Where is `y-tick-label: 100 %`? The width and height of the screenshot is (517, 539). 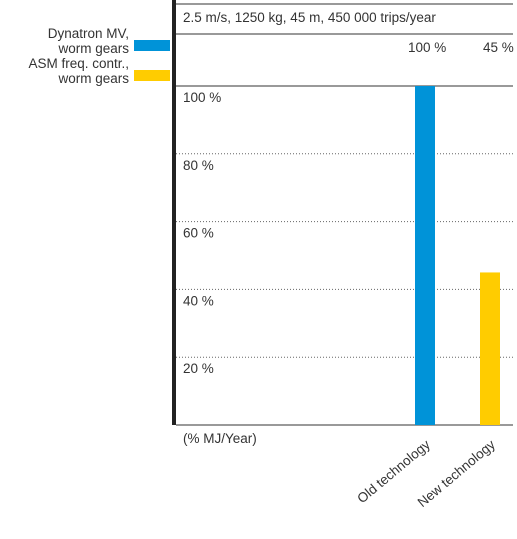 y-tick-label: 100 % is located at coordinates (202, 97).